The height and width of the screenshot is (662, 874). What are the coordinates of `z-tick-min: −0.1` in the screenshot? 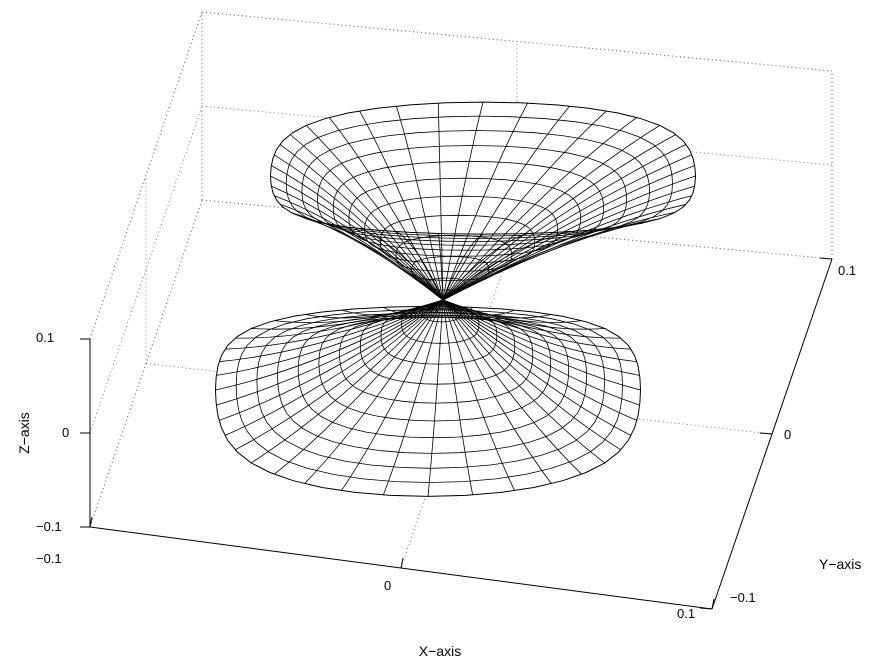 It's located at (49, 526).